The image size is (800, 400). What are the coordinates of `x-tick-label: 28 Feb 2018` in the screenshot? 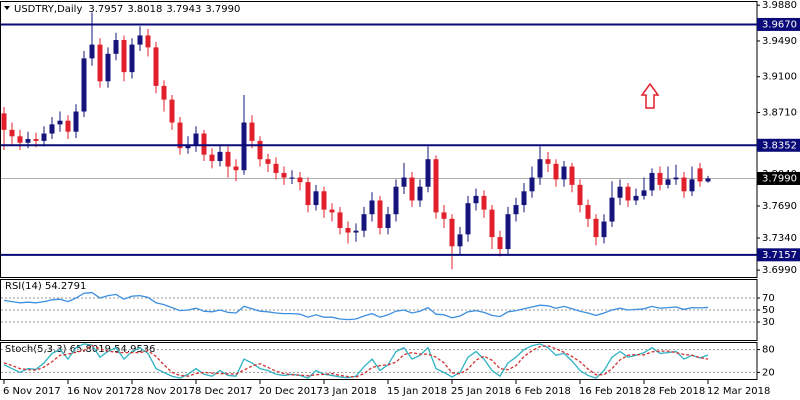 It's located at (674, 391).